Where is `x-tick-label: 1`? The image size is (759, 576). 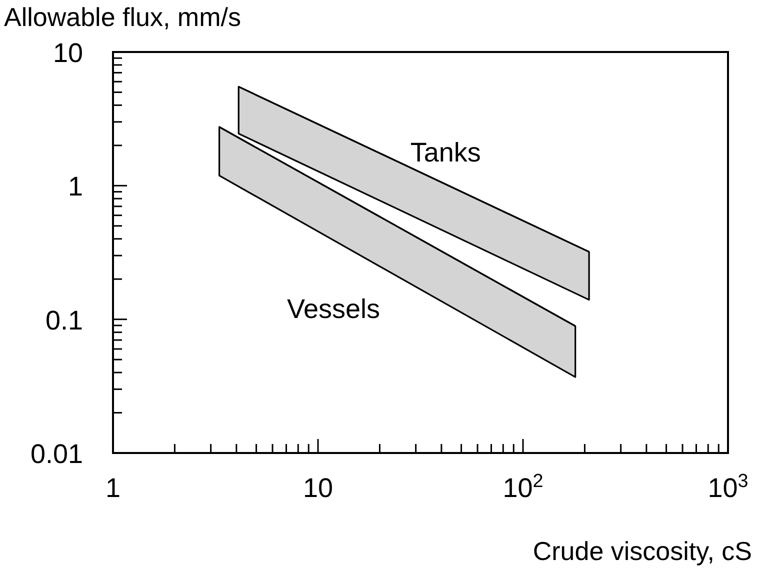
x-tick-label: 1 is located at coordinates (113, 488).